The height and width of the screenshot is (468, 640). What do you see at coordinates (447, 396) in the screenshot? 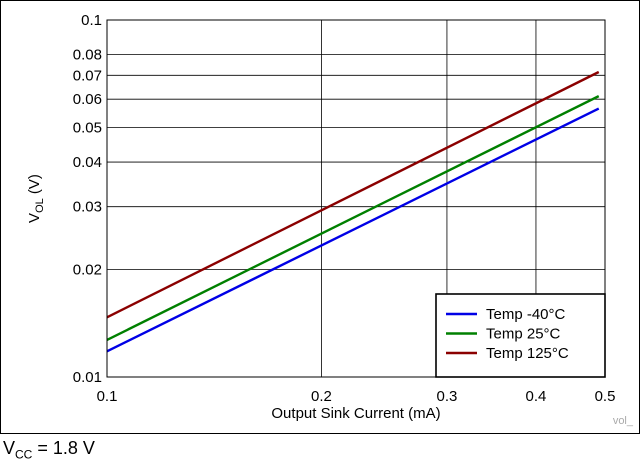
I see `x-tick-label: 0.3` at bounding box center [447, 396].